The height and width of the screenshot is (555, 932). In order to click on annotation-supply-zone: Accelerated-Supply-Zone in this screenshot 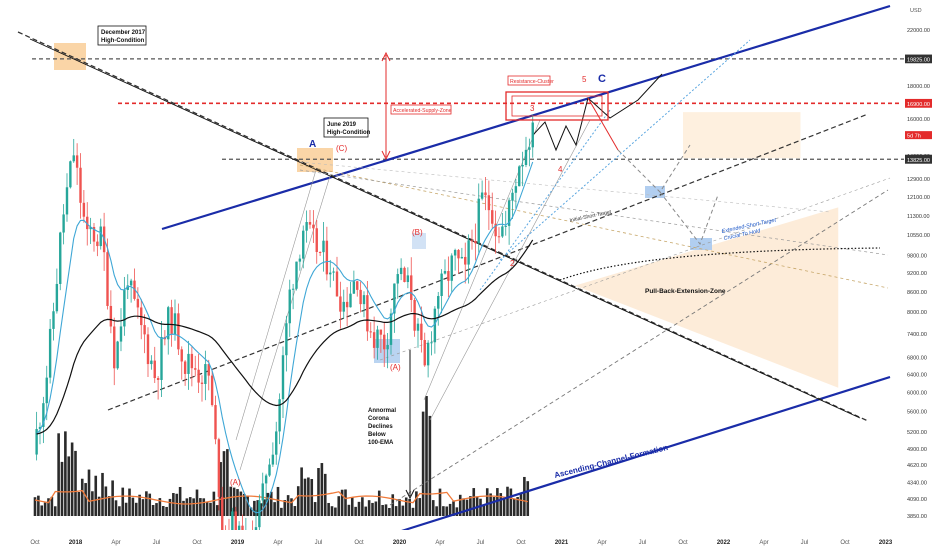, I will do `click(422, 111)`.